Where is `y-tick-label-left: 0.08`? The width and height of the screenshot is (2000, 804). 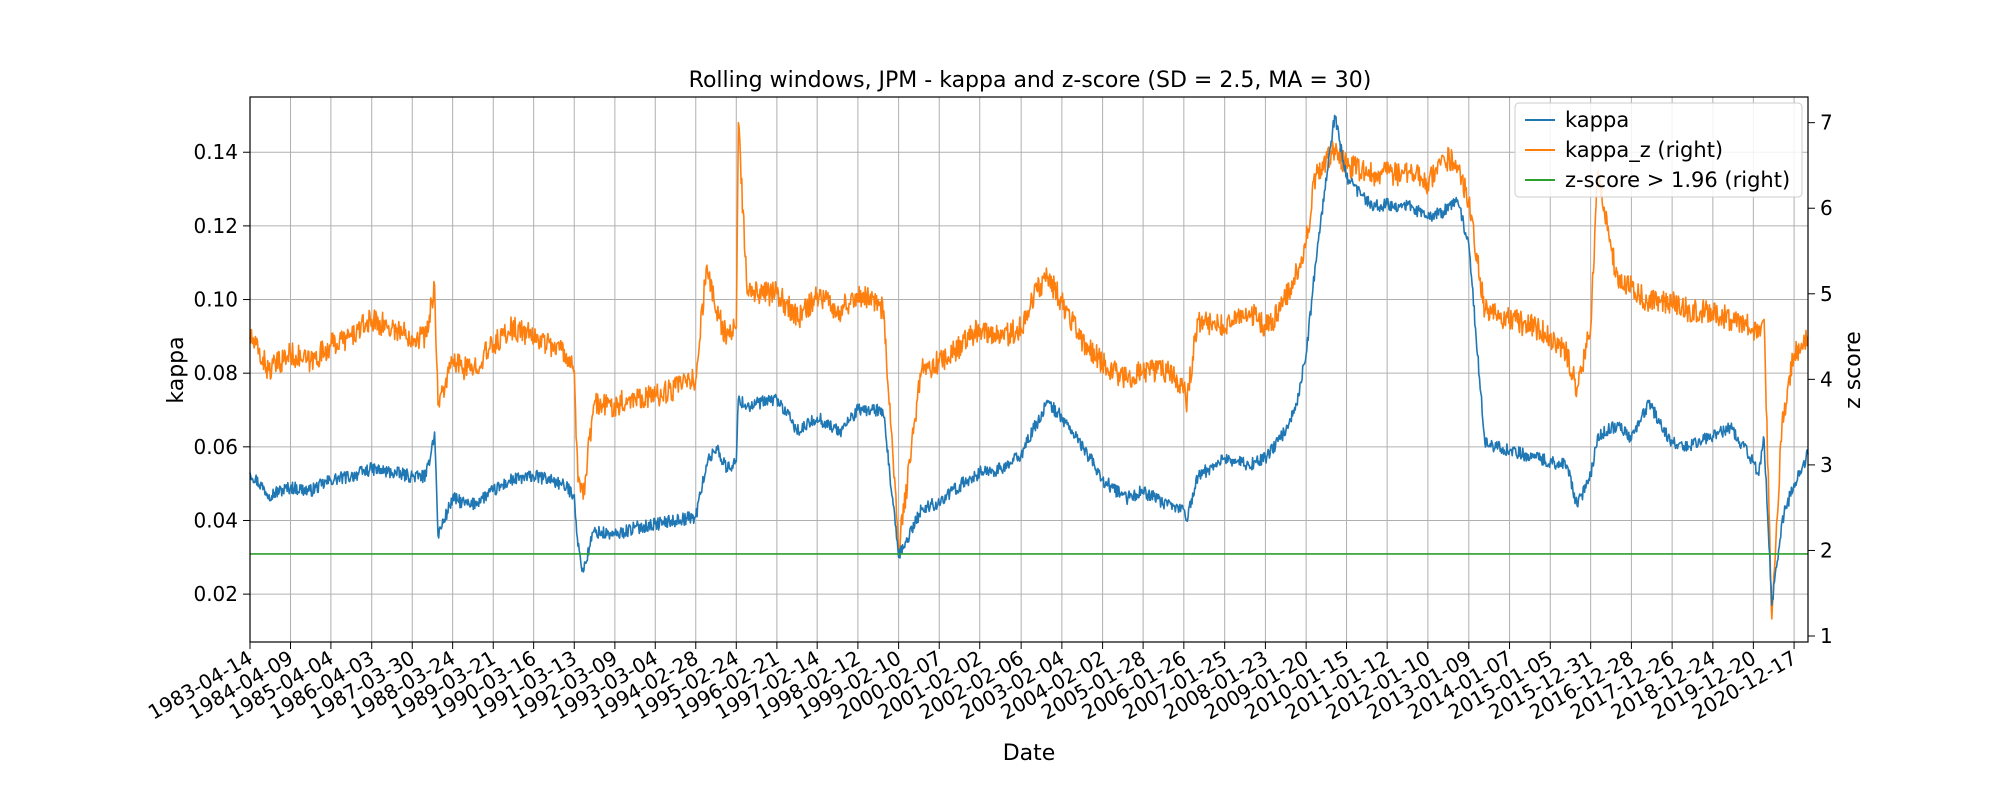
y-tick-label-left: 0.08 is located at coordinates (215, 373).